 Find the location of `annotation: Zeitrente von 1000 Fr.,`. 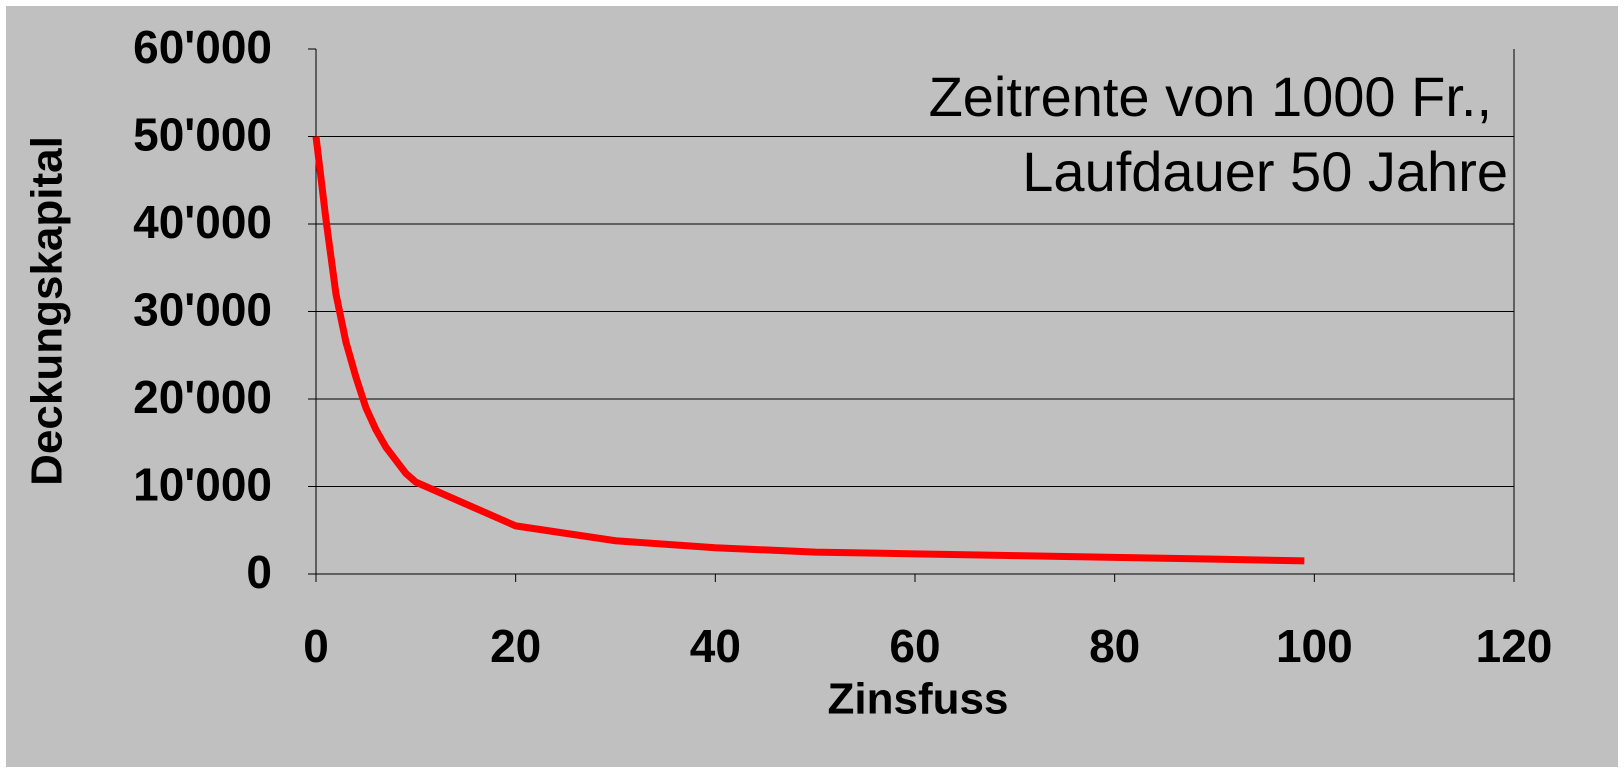

annotation: Zeitrente von 1000 Fr., is located at coordinates (1210, 96).